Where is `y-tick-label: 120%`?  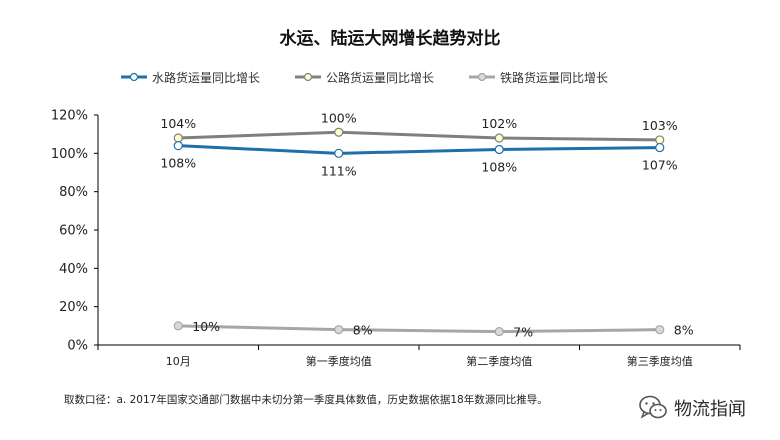
y-tick-label: 120% is located at coordinates (69, 116).